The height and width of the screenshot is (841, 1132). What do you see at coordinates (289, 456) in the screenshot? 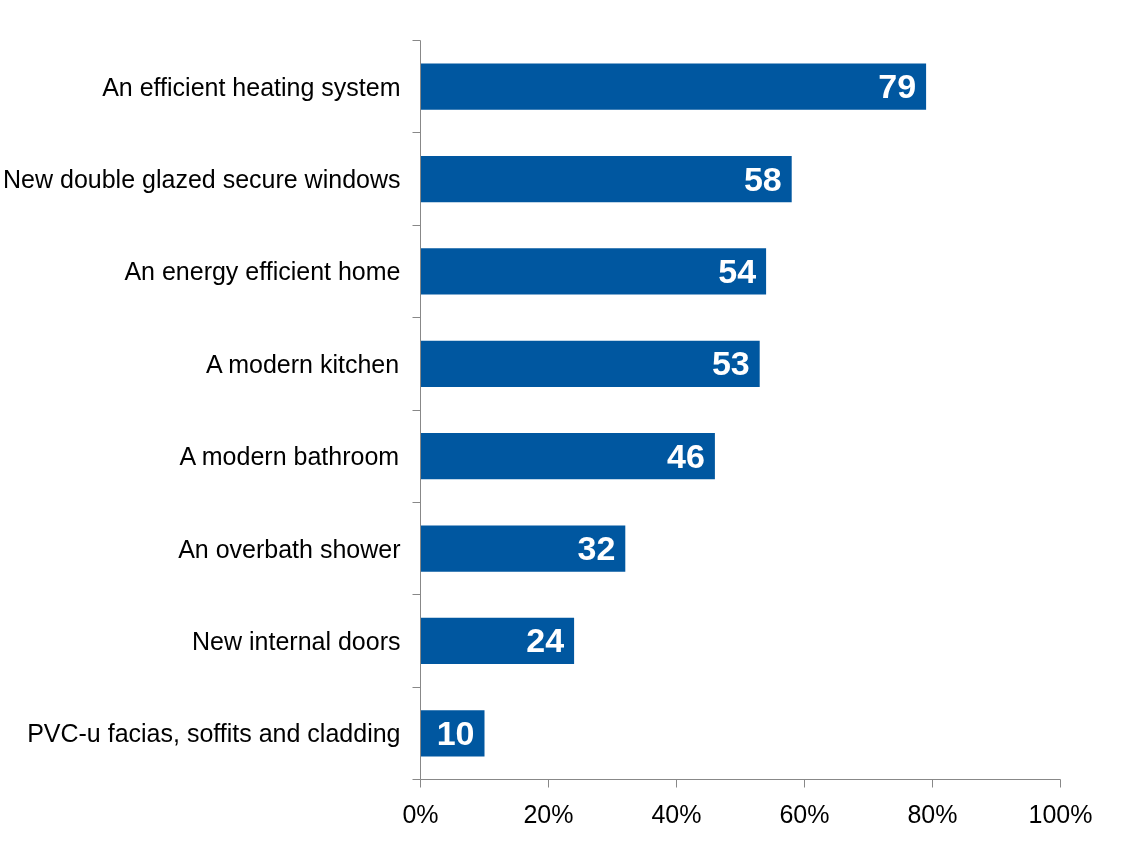
I see `y-tick-label: A modern bathroom` at bounding box center [289, 456].